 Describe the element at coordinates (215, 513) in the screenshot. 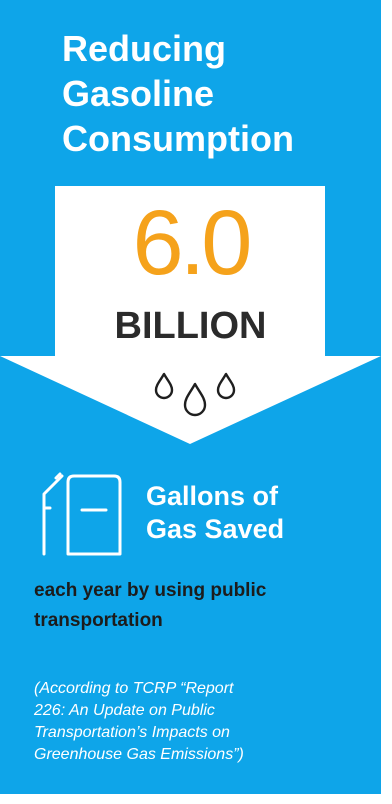

I see `gallons-label: Gallons of Gas Saved` at that location.